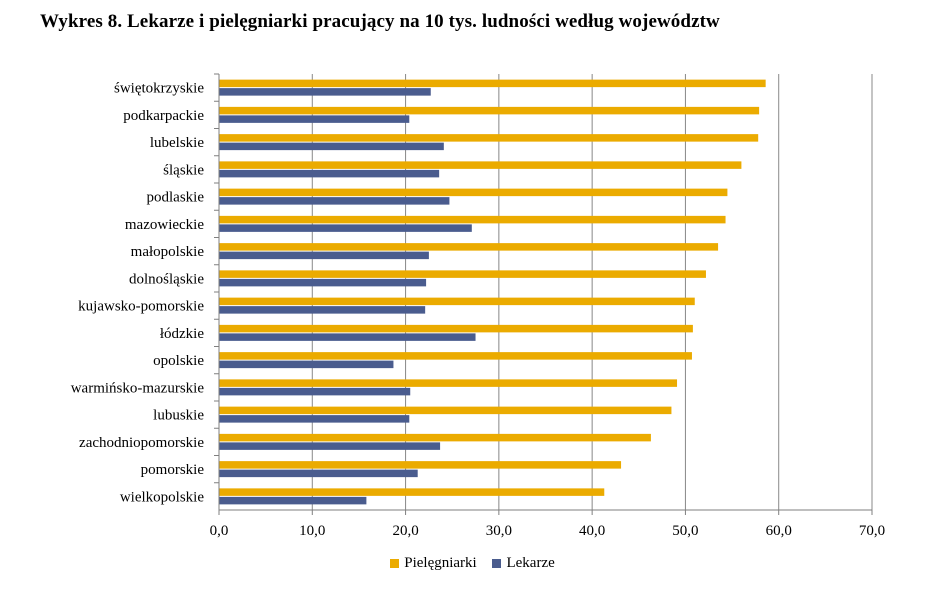 This screenshot has height=593, width=945. Describe the element at coordinates (178, 361) in the screenshot. I see `category-label: opolskie` at that location.